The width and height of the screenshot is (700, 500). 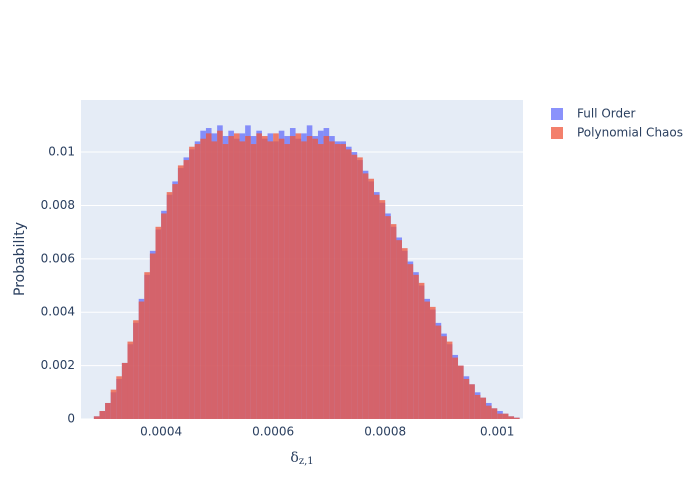 I want to click on legend-label: Polynomial Chaos, so click(x=630, y=133).